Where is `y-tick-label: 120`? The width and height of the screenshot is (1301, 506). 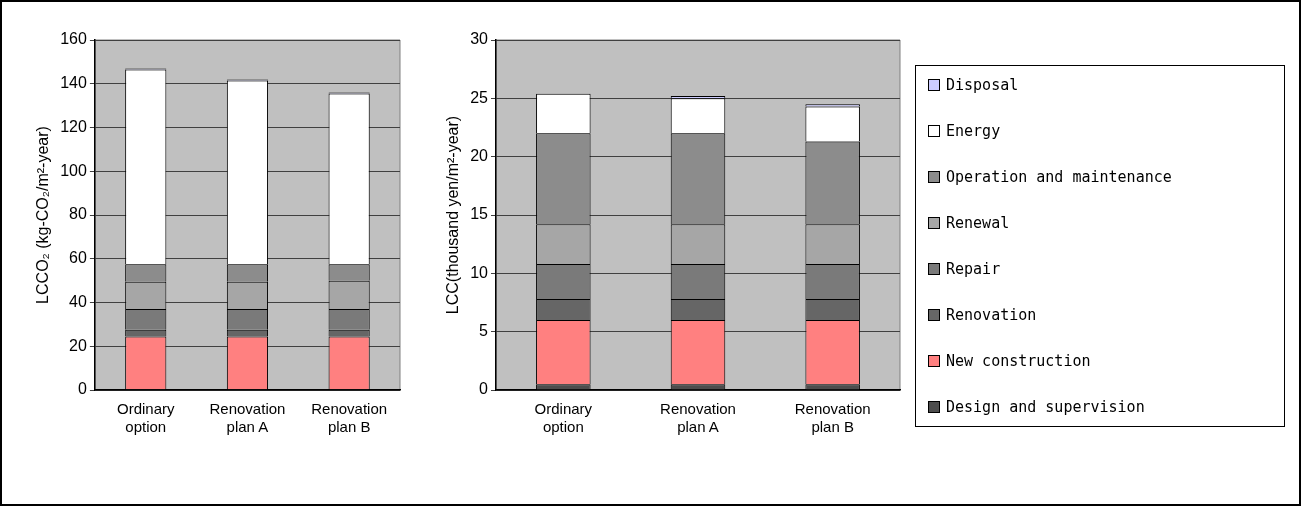 y-tick-label: 120 is located at coordinates (73, 126).